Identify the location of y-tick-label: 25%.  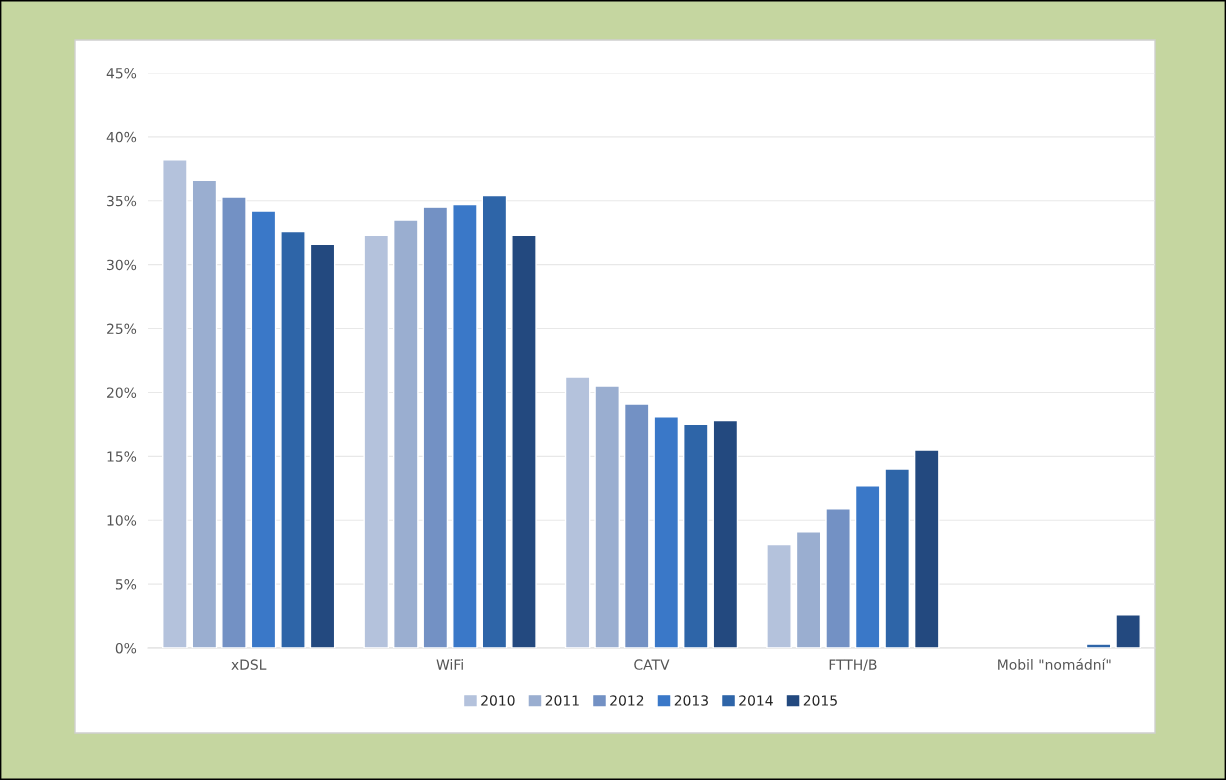
(122, 329).